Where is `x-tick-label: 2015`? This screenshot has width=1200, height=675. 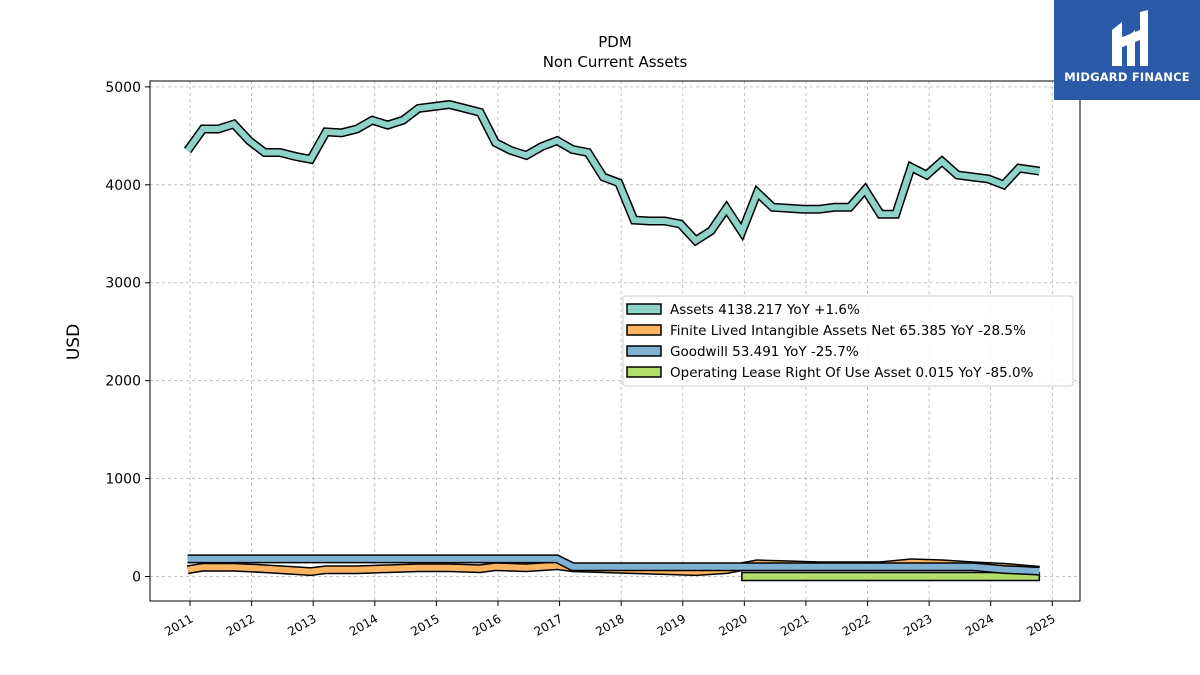 x-tick-label: 2015 is located at coordinates (424, 624).